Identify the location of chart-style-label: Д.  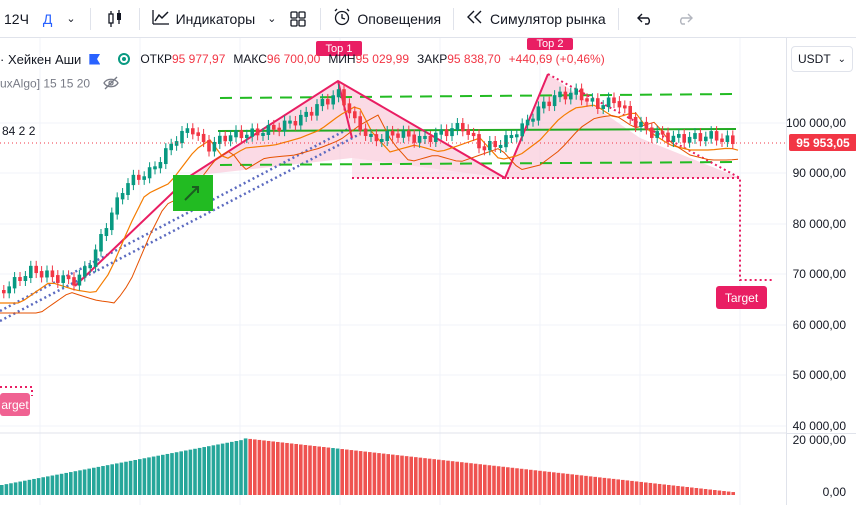
(47, 18).